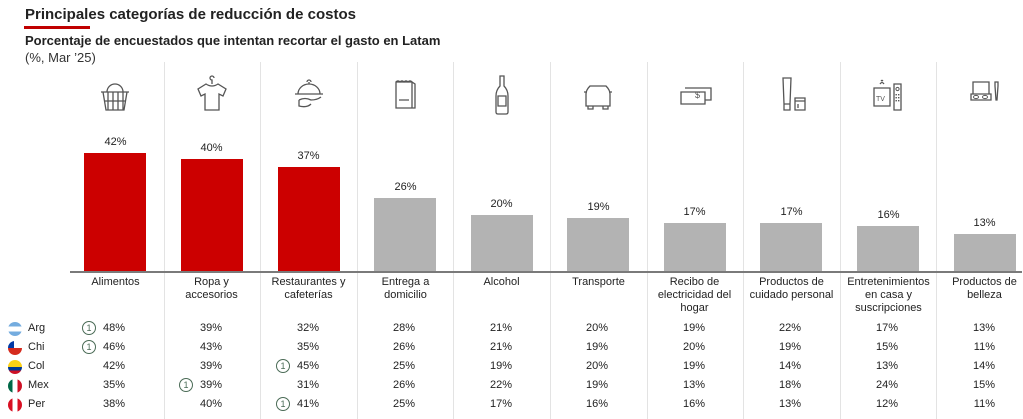 Image resolution: width=1023 pixels, height=419 pixels. I want to click on bottle-icon, so click(502, 93).